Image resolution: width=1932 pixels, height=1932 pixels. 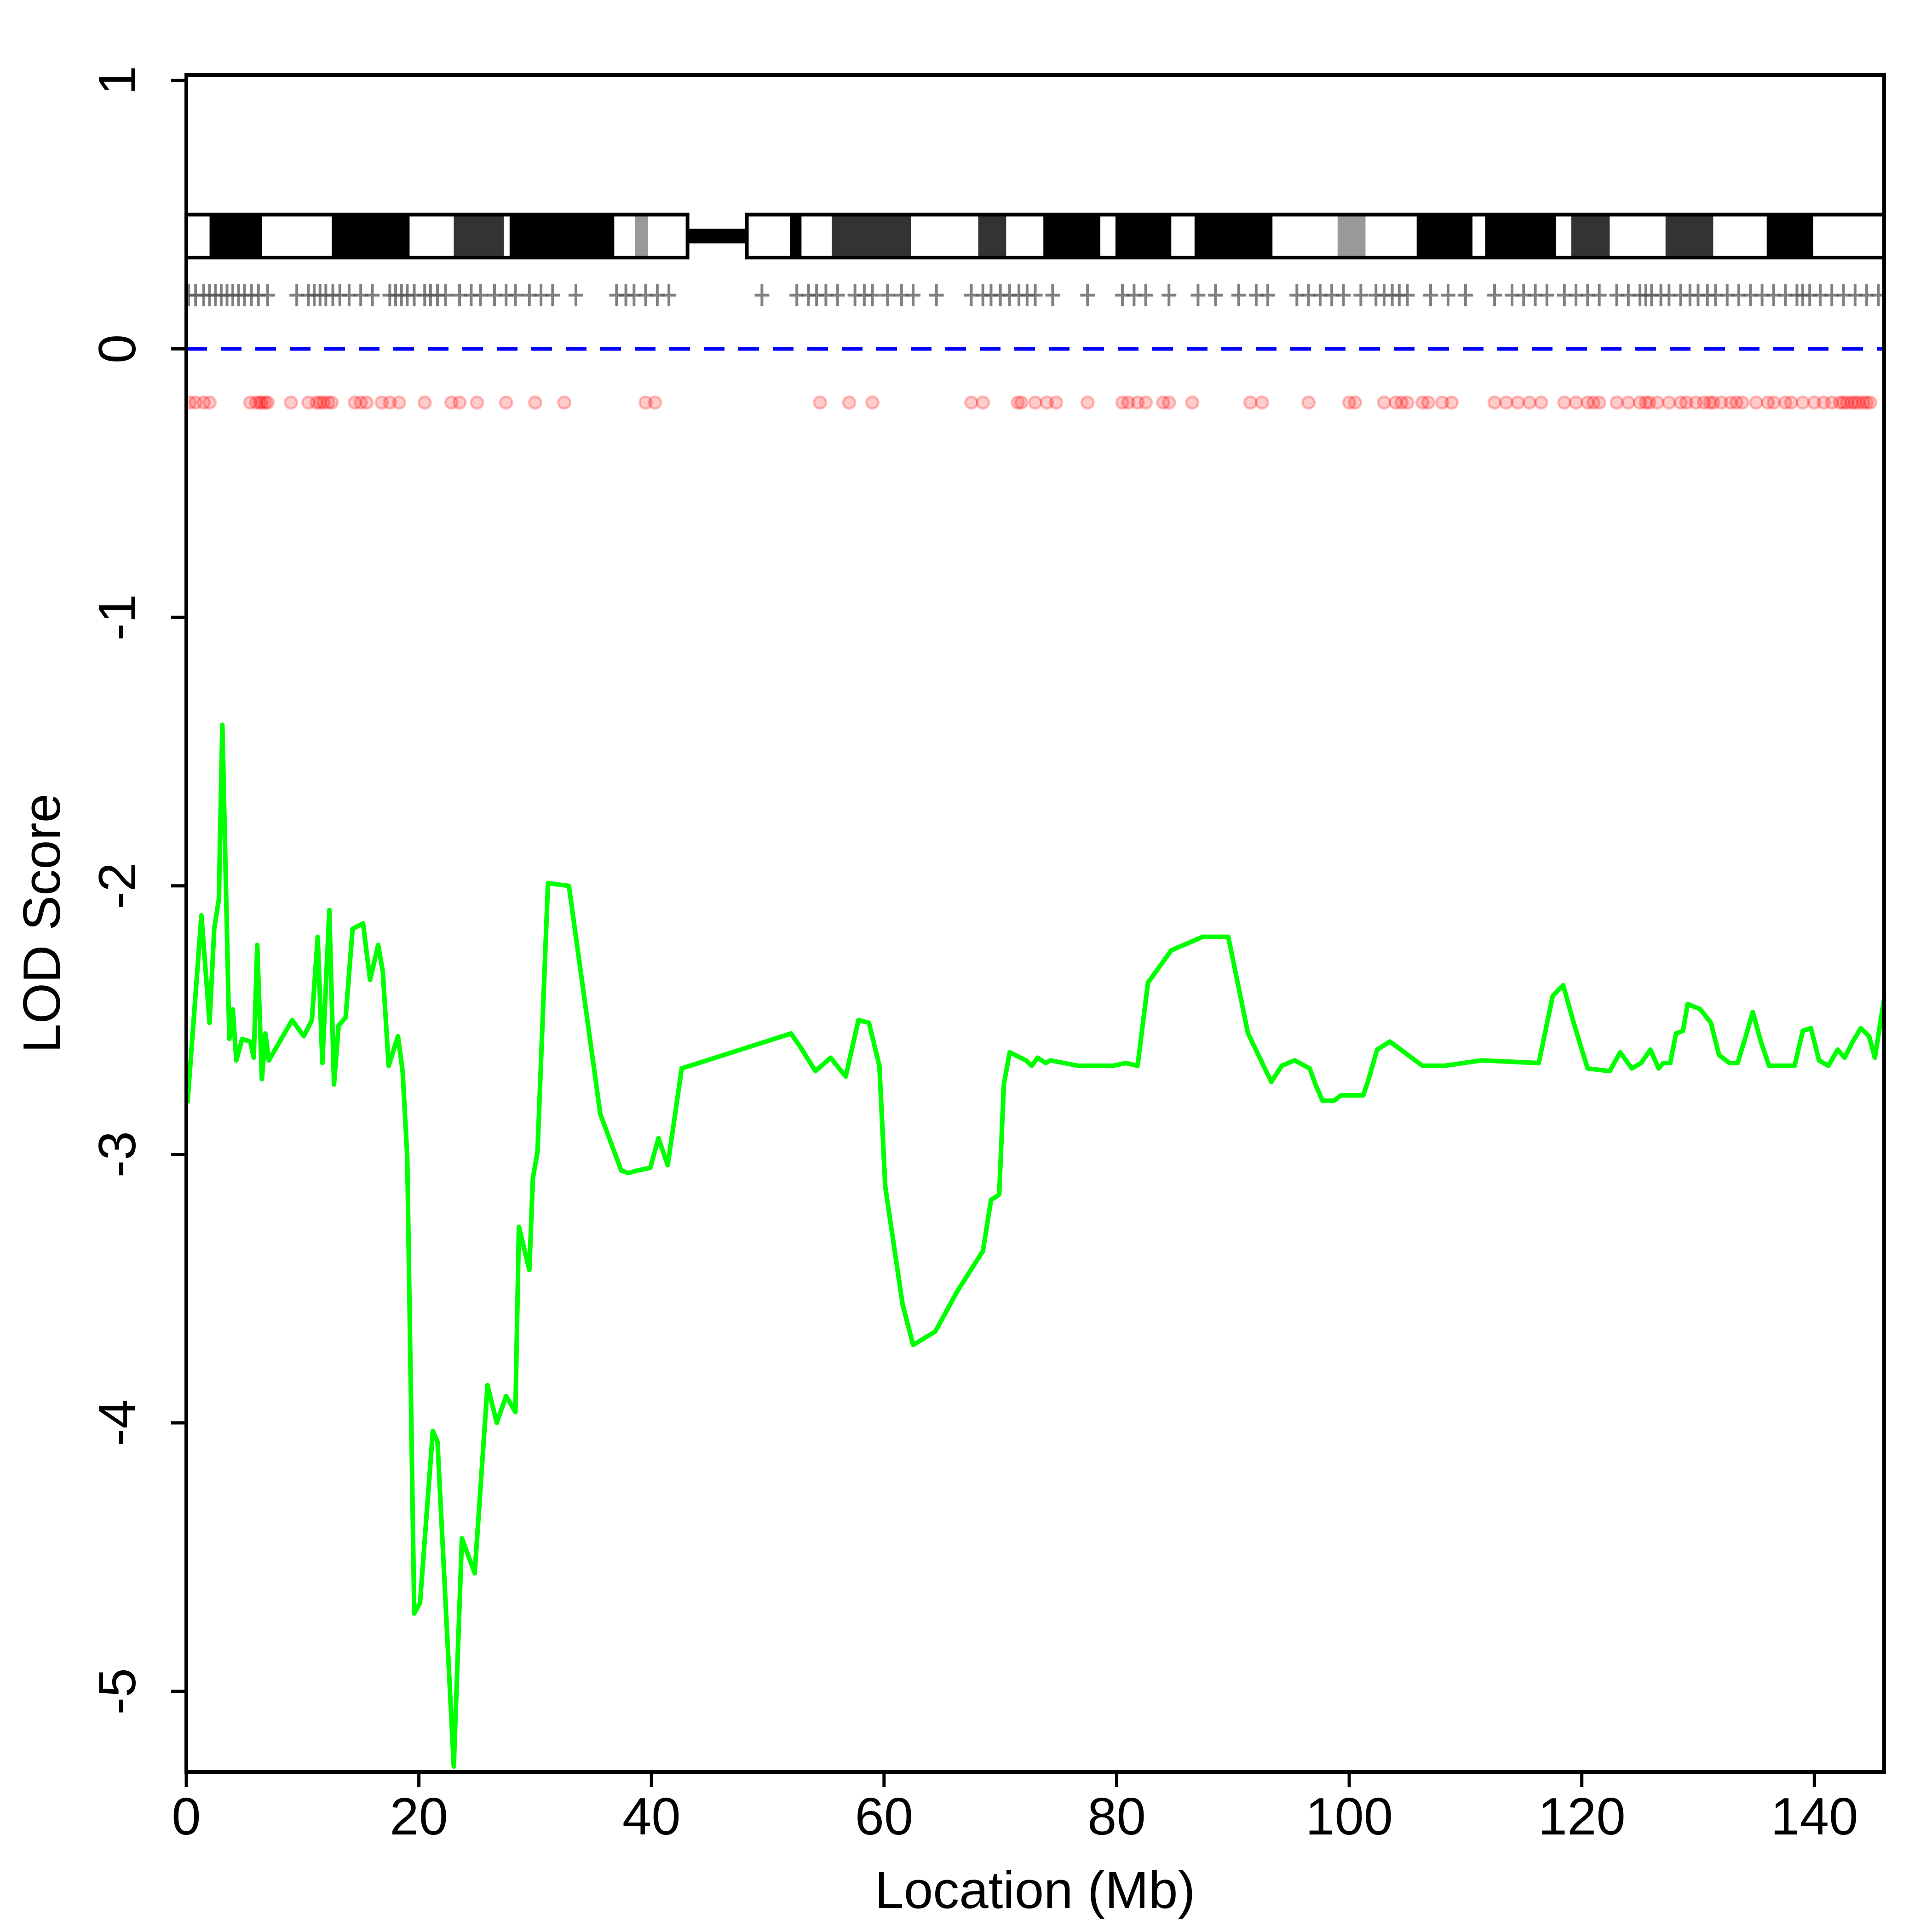 I want to click on centromere, so click(x=717, y=236).